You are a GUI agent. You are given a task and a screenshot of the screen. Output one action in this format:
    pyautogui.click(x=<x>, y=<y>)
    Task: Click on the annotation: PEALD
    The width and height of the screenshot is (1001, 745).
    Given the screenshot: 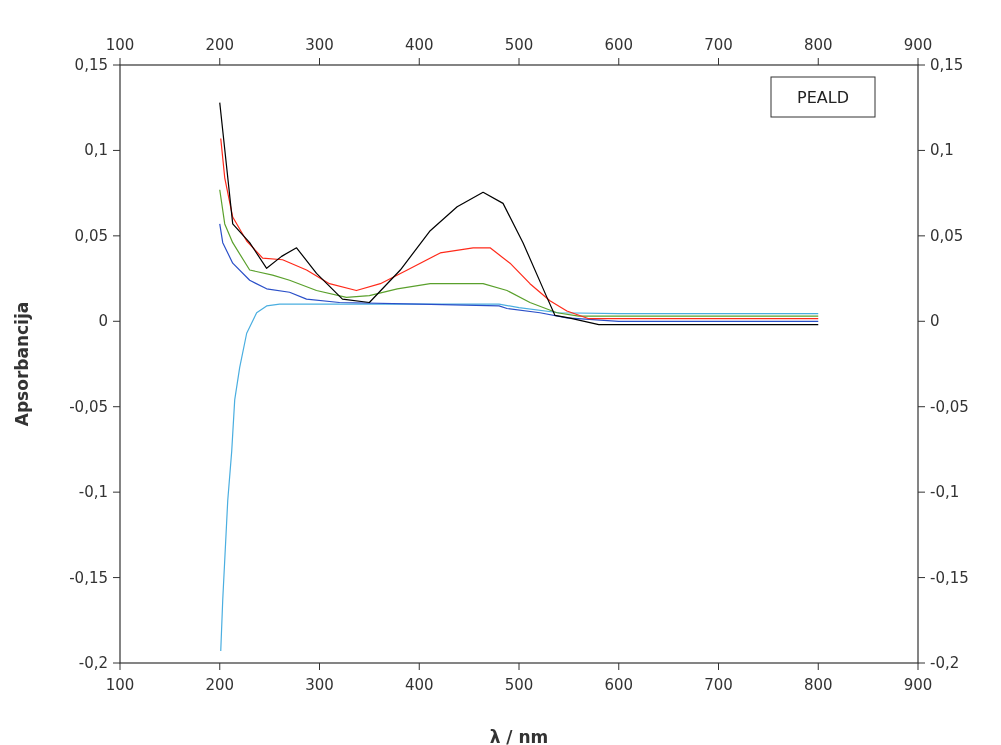 What is the action you would take?
    pyautogui.click(x=823, y=97)
    